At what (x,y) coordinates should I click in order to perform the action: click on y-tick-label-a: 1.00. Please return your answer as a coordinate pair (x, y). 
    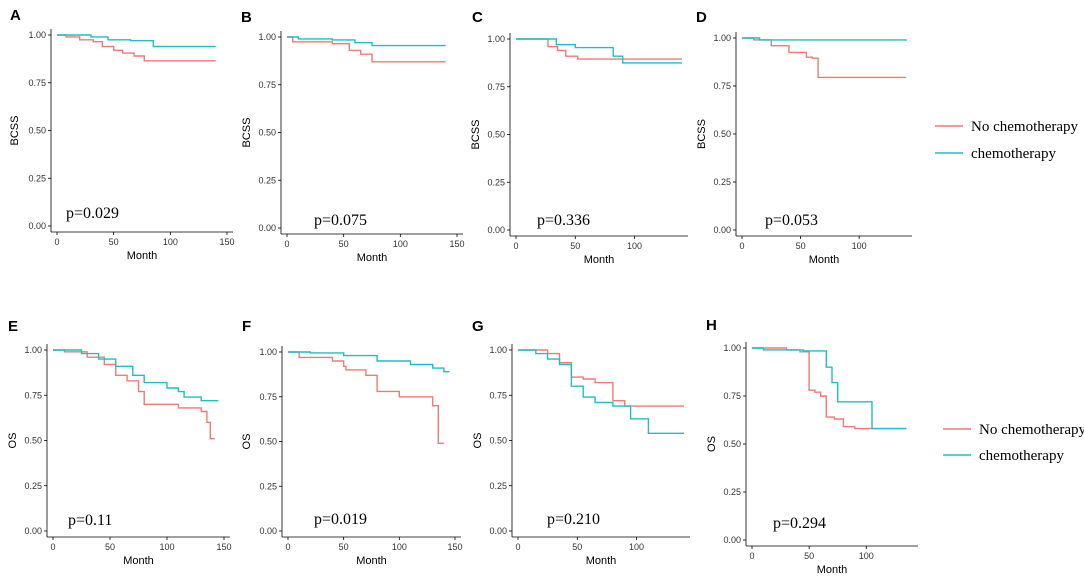
    Looking at the image, I should click on (37, 35).